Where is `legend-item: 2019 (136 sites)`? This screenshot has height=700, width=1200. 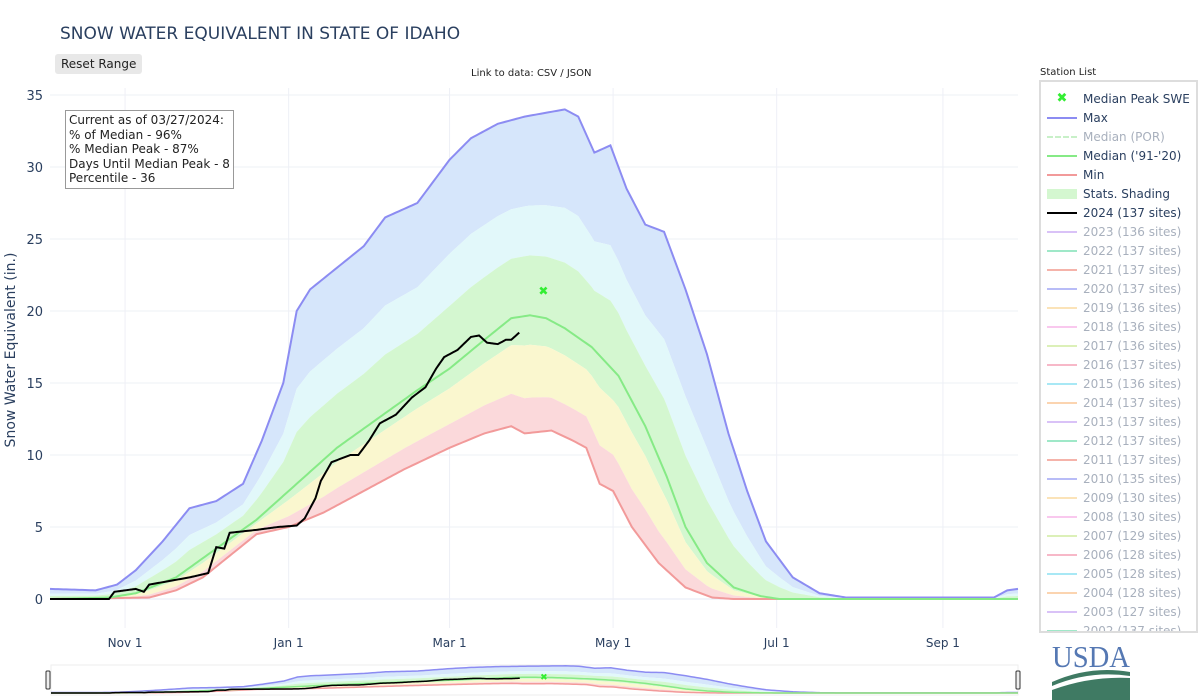 legend-item: 2019 (136 sites) is located at coordinates (1118, 307).